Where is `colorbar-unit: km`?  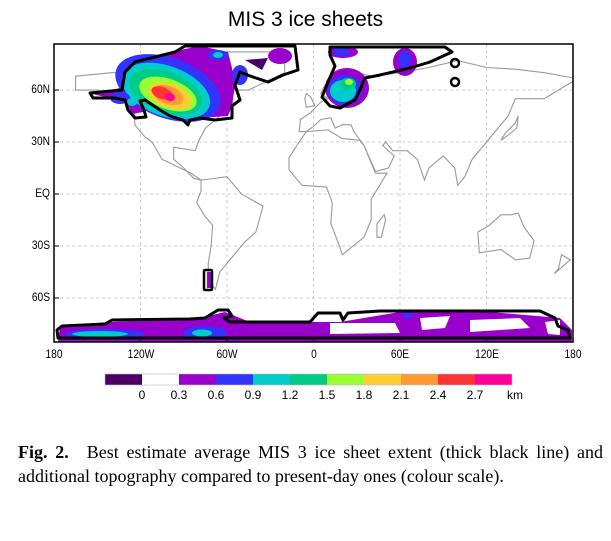 colorbar-unit: km is located at coordinates (515, 395).